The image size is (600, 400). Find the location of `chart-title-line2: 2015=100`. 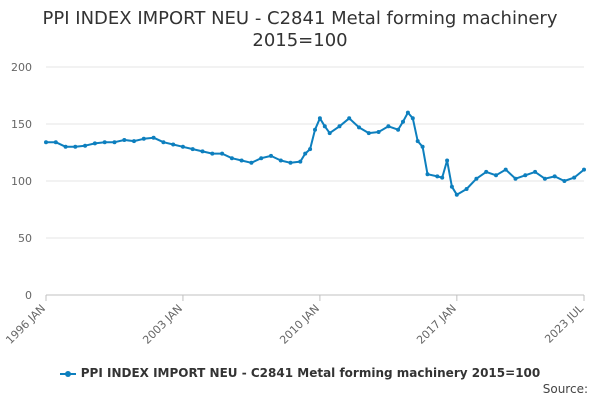

chart-title-line2: 2015=100 is located at coordinates (300, 40).